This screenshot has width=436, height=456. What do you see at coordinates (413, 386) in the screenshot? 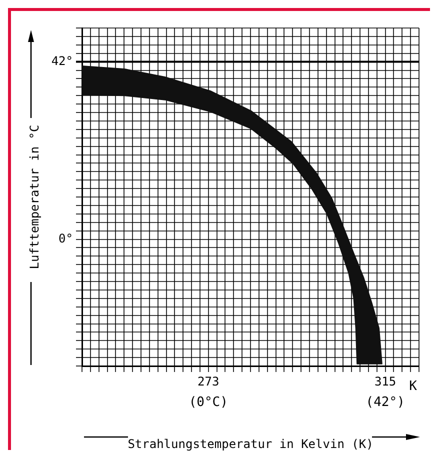
I see `text: K` at bounding box center [413, 386].